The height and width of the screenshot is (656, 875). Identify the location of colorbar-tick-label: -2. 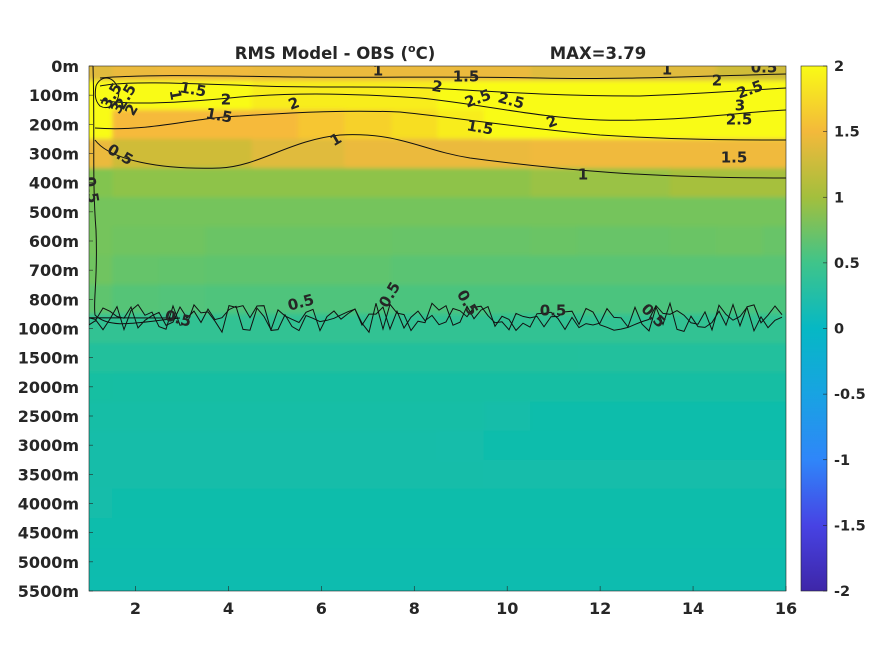
(842, 592).